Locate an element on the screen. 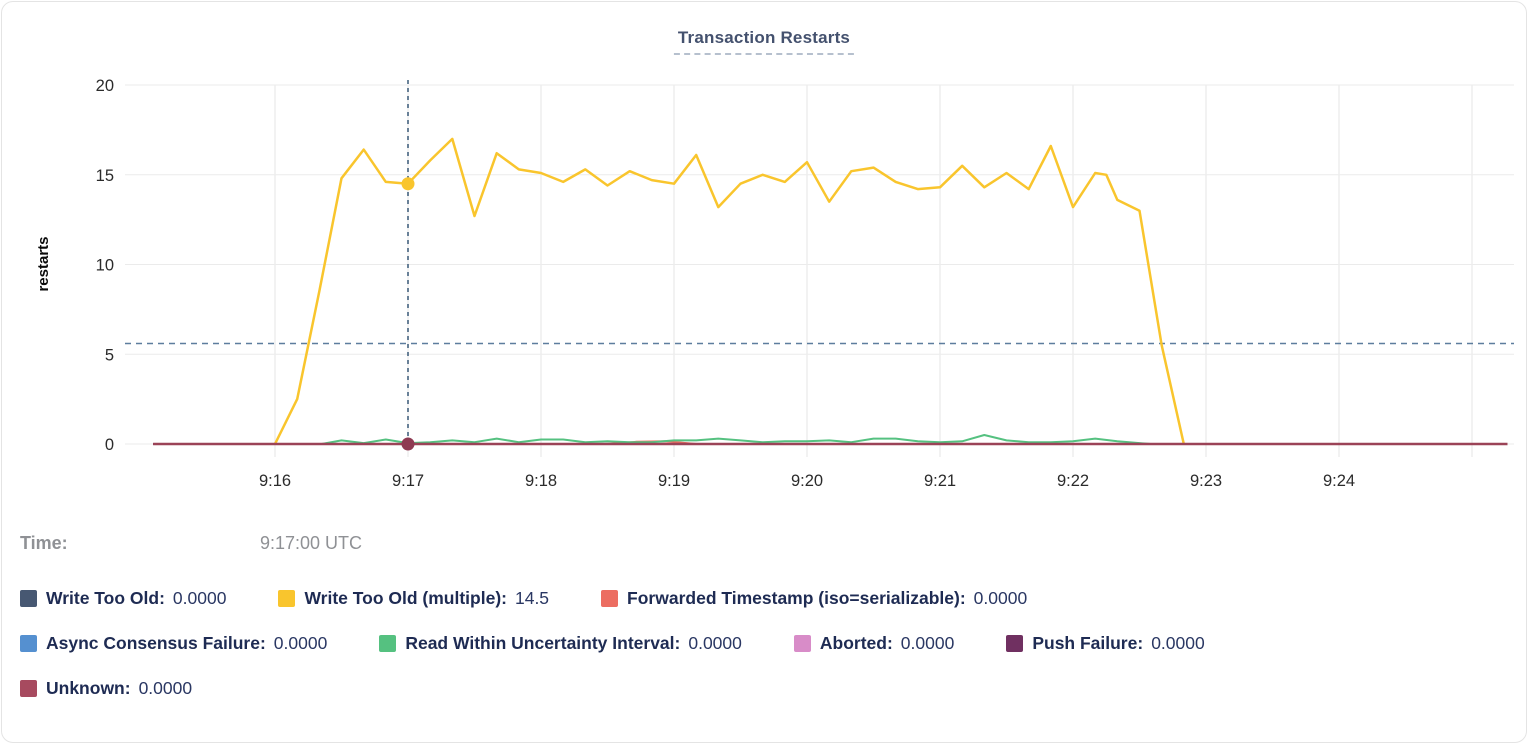  y-tick-label: 20 is located at coordinates (105, 86).